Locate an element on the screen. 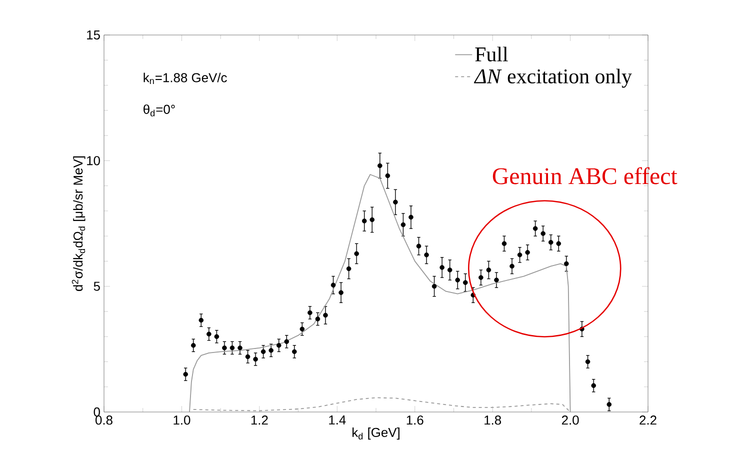  x-tick-label: 2.0 is located at coordinates (570, 420).